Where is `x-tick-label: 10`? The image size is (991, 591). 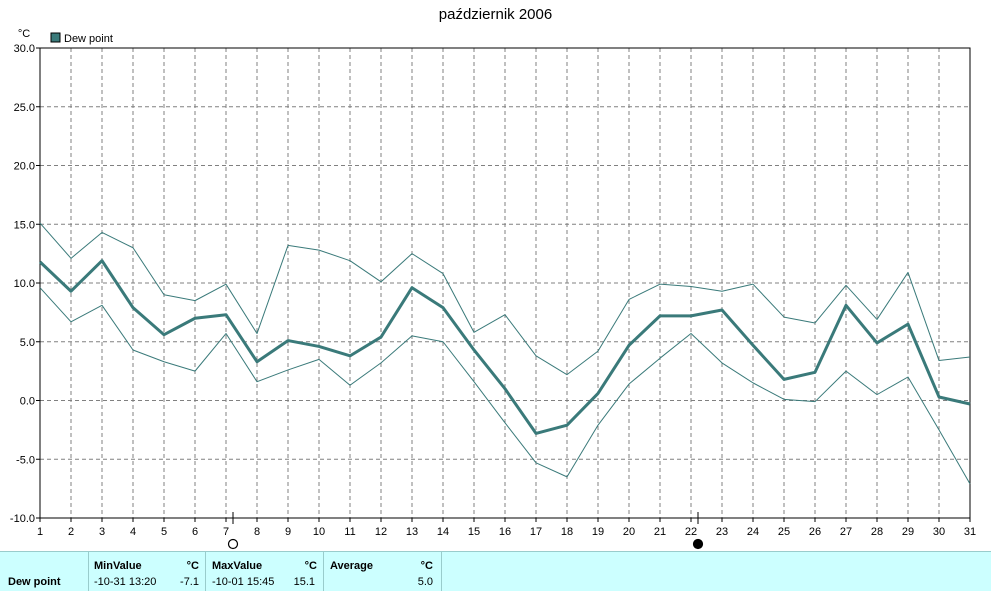 x-tick-label: 10 is located at coordinates (319, 532).